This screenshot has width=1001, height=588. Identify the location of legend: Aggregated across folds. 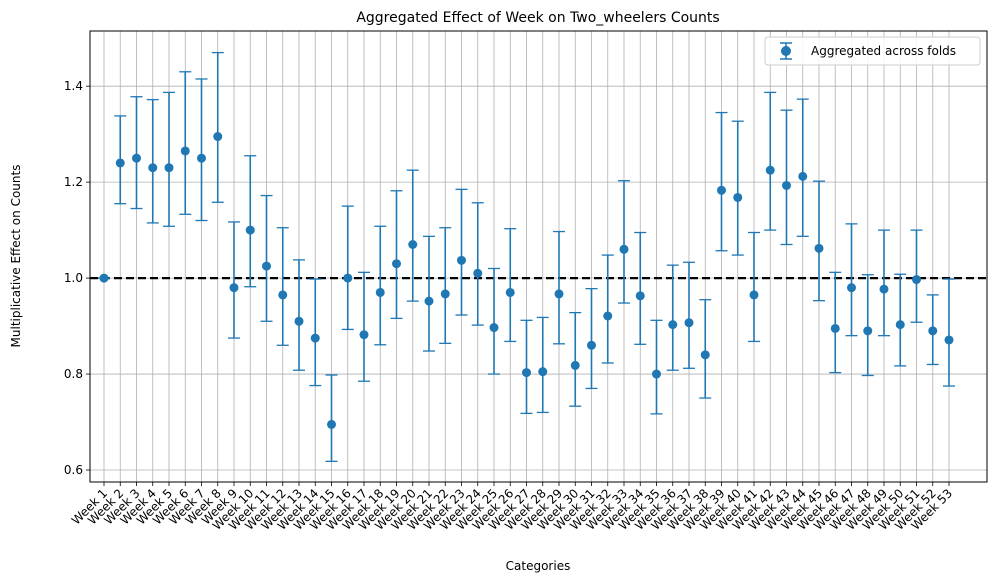
(872, 51).